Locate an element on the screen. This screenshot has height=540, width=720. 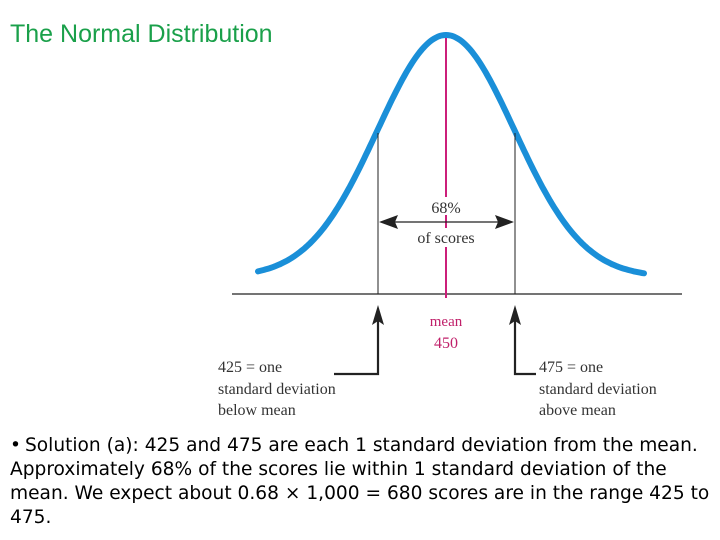
right-callout-line is located at coordinates (524, 345).